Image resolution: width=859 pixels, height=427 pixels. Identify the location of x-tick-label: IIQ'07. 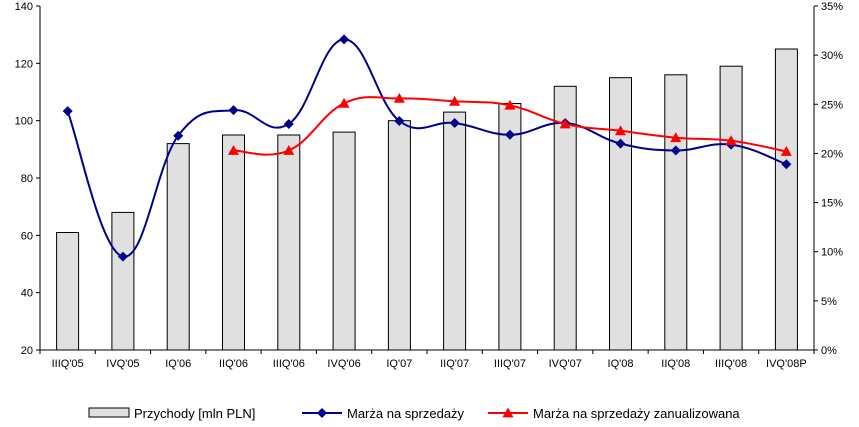
(454, 364).